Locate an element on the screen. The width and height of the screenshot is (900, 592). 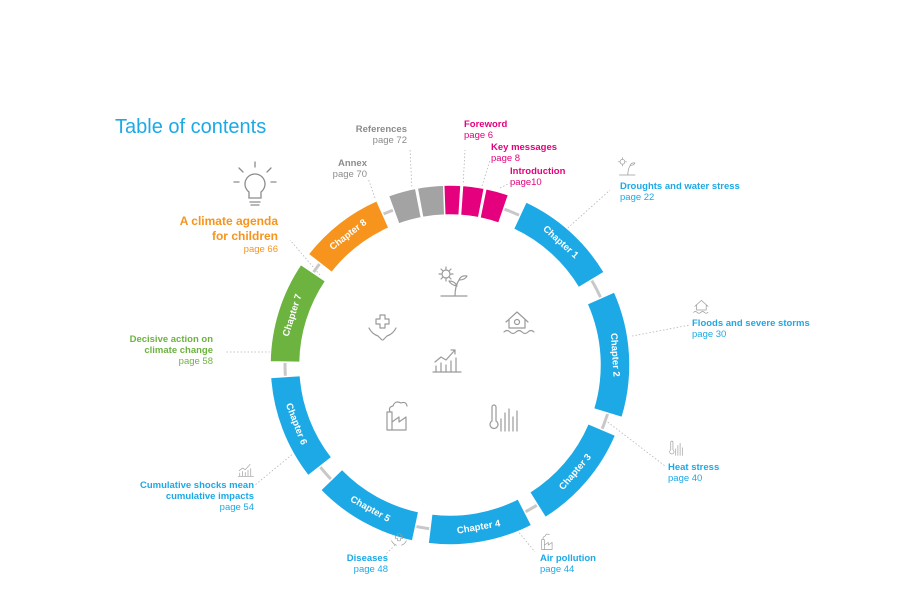
page-title: Table of contents is located at coordinates (191, 127).